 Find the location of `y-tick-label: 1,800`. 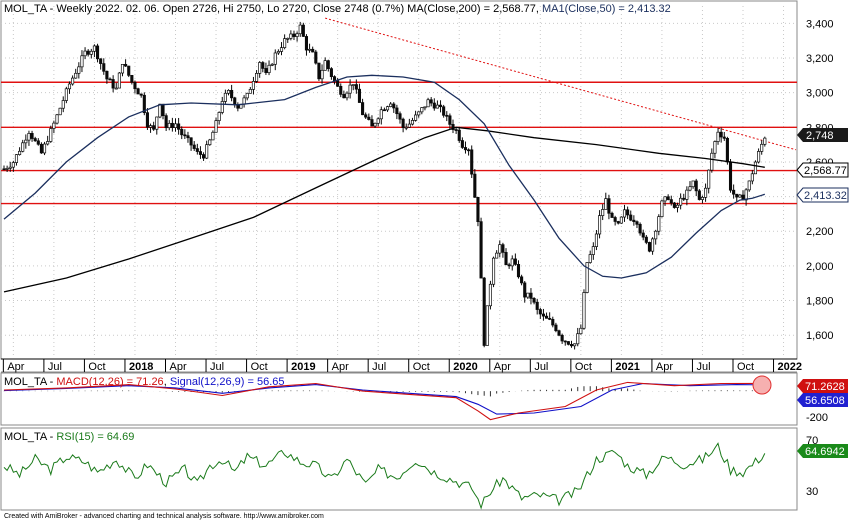

y-tick-label: 1,800 is located at coordinates (820, 302).